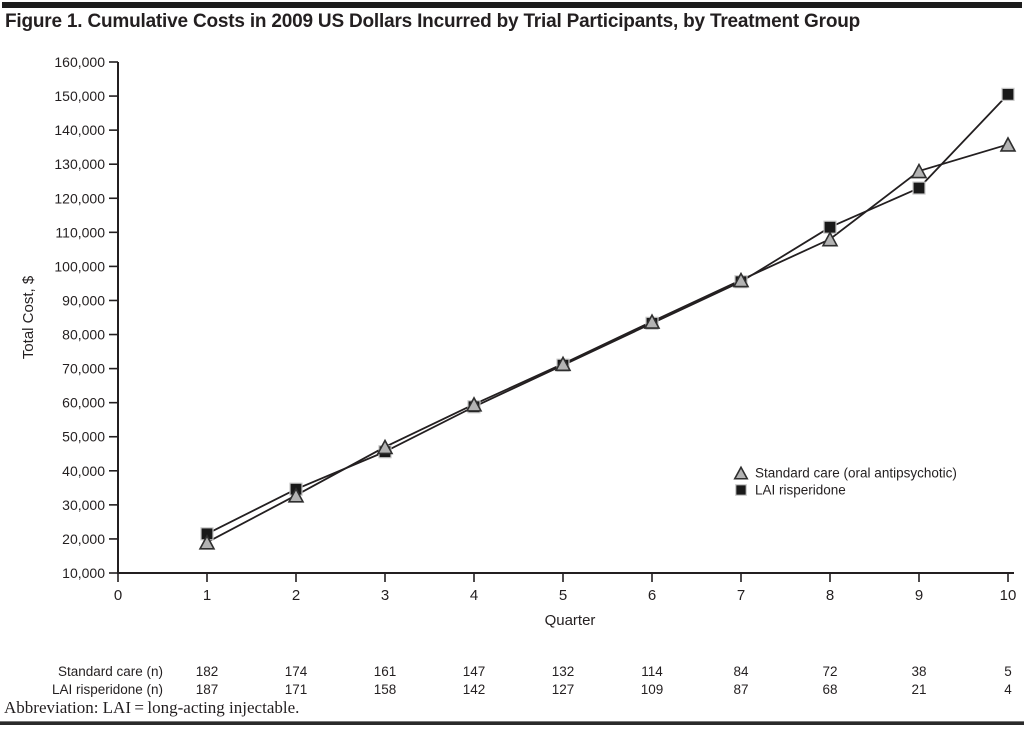 This screenshot has width=1024, height=731. Describe the element at coordinates (296, 595) in the screenshot. I see `x-tick-label: 2` at that location.